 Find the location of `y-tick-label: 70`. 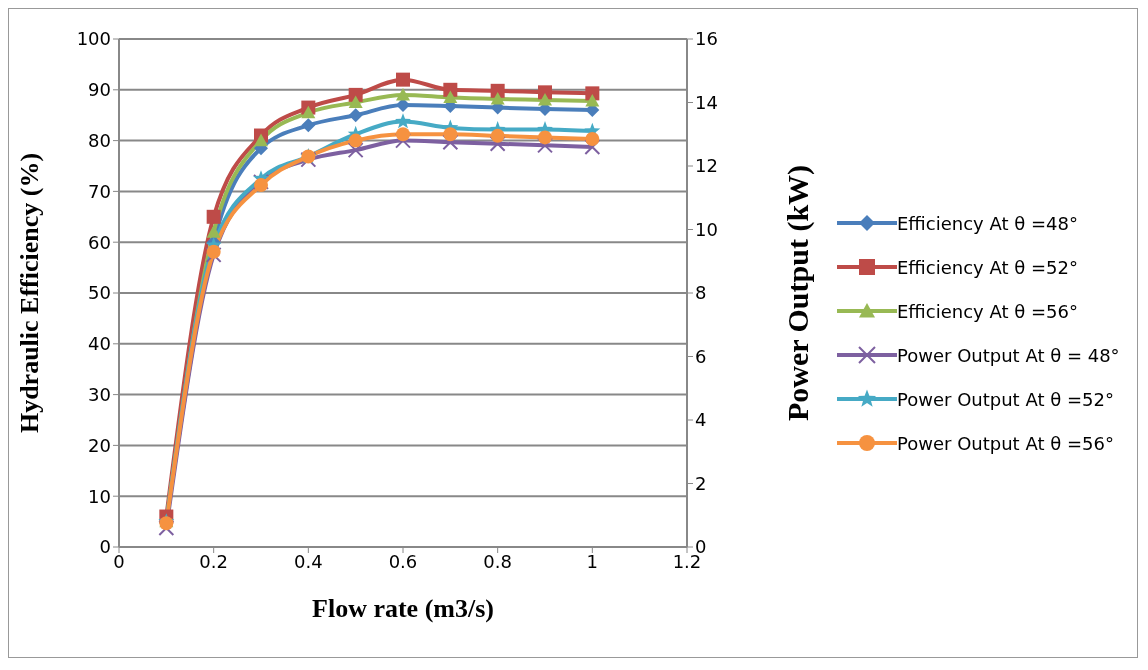

y-tick-label: 70 is located at coordinates (99, 191).